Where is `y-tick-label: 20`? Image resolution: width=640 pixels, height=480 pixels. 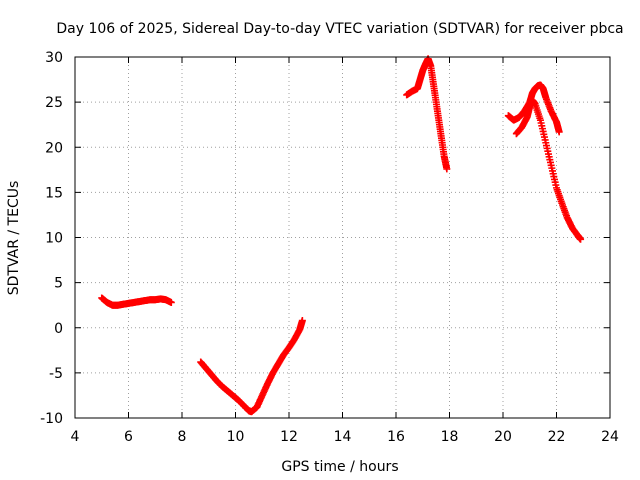
y-tick-label: 20 is located at coordinates (54, 148).